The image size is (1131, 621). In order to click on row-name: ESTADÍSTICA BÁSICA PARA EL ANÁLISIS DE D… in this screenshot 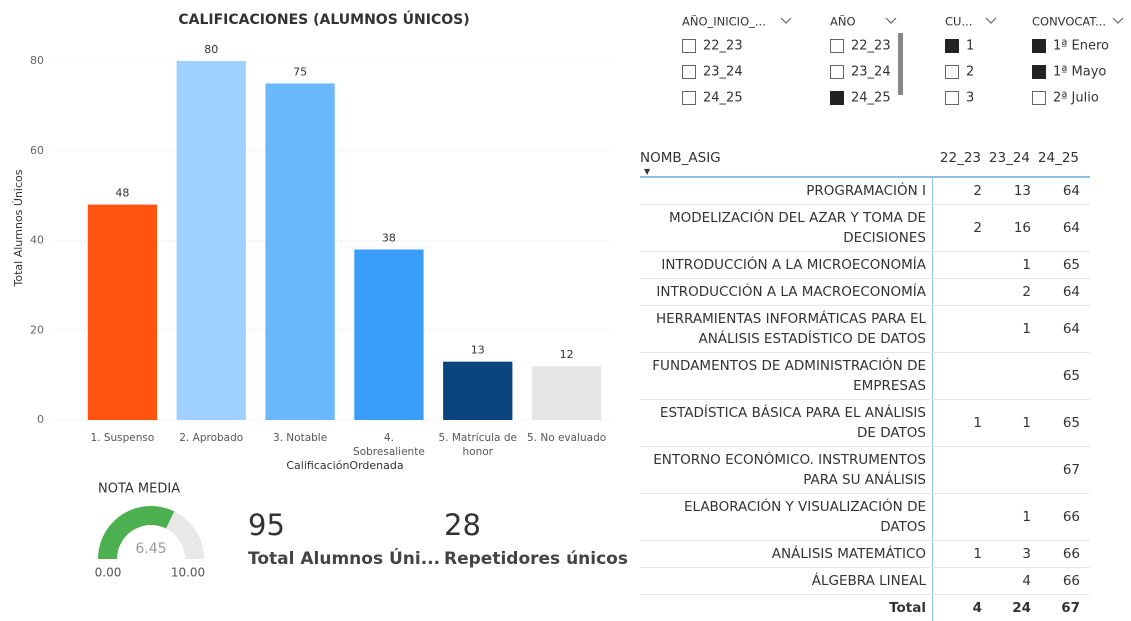, I will do `click(786, 423)`.